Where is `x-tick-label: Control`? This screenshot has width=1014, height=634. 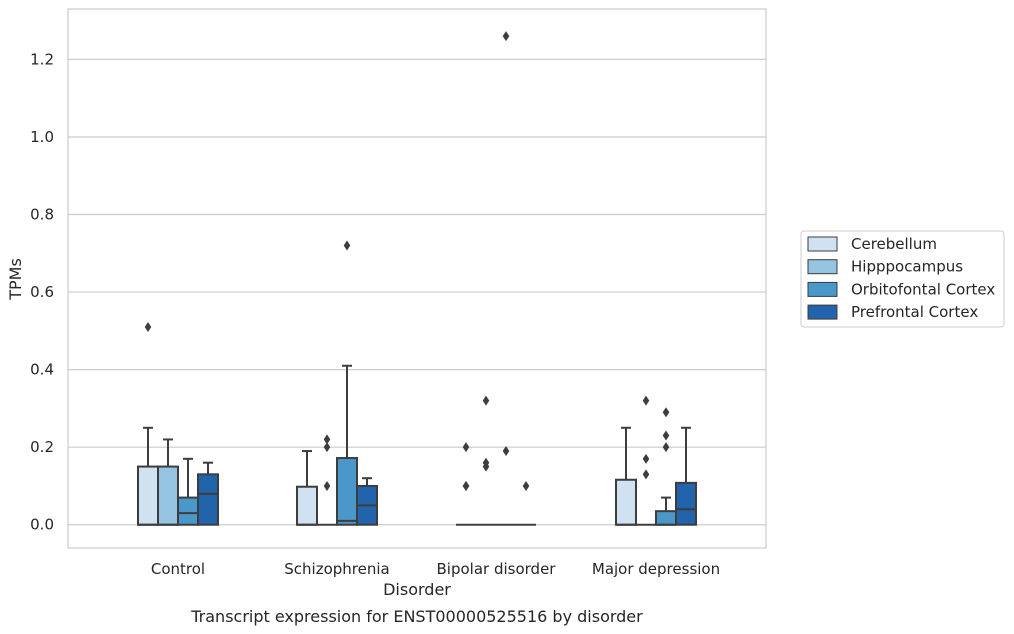
x-tick-label: Control is located at coordinates (178, 569).